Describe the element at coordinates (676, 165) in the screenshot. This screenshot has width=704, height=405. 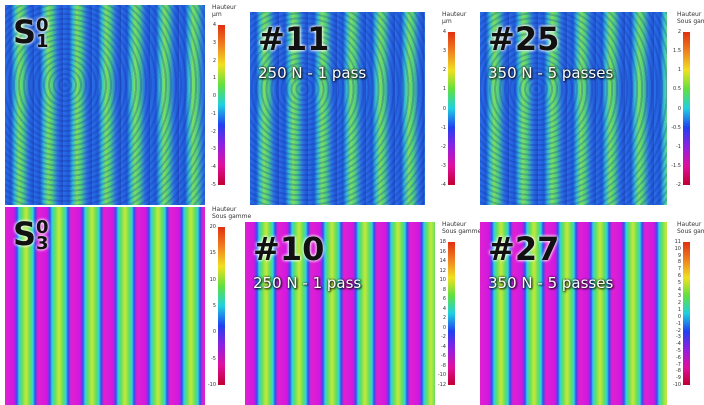
I see `colorbar-tick: -1.5` at that location.